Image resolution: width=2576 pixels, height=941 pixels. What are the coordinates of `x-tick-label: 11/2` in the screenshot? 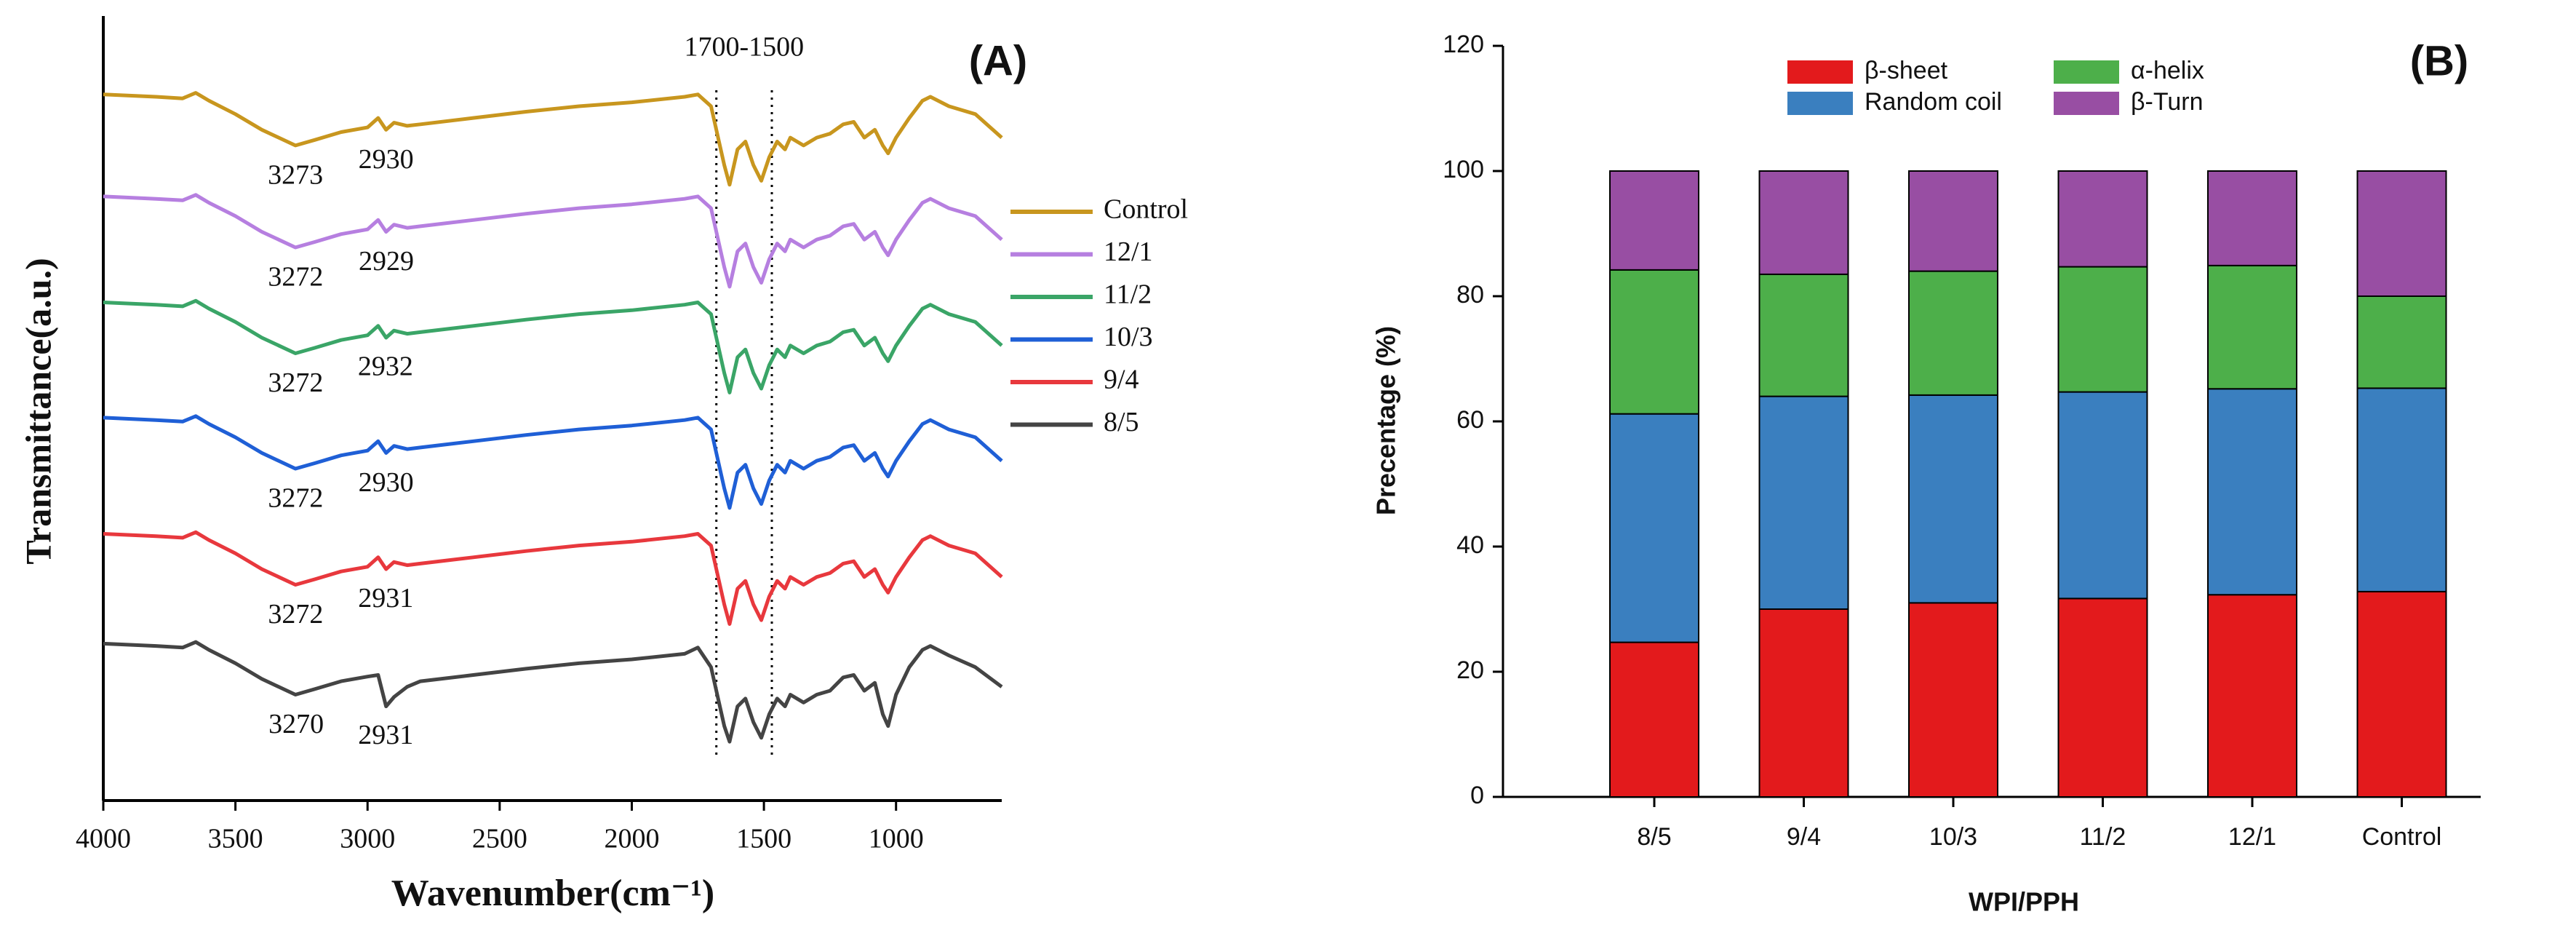 It's located at (2103, 837).